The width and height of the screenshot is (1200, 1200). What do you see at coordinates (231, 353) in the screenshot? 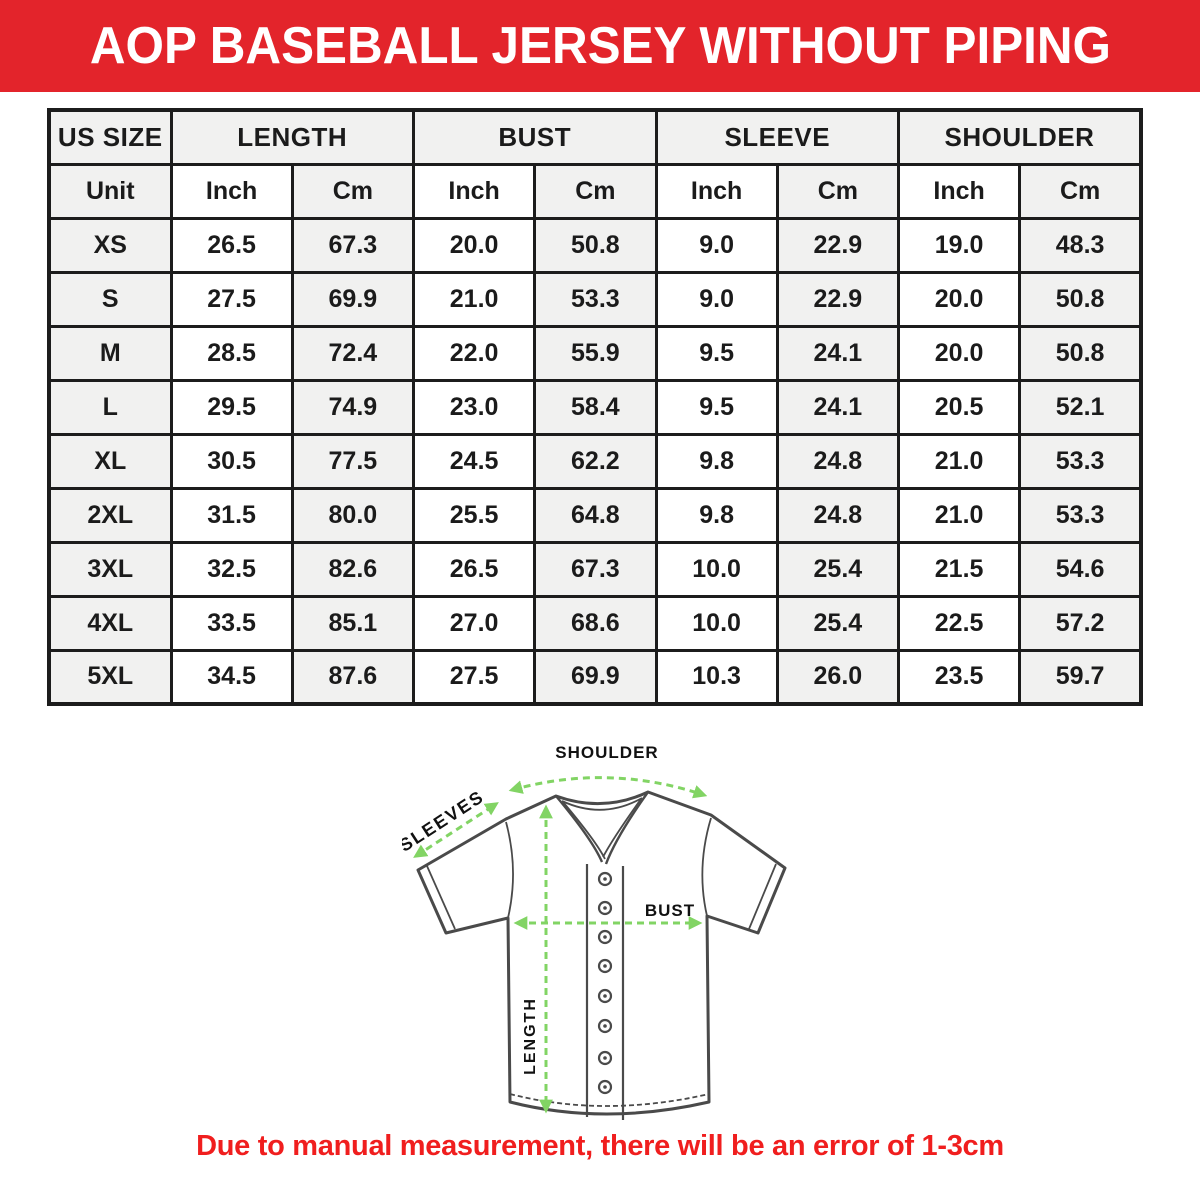
I see `value-cell: 28.5` at bounding box center [231, 353].